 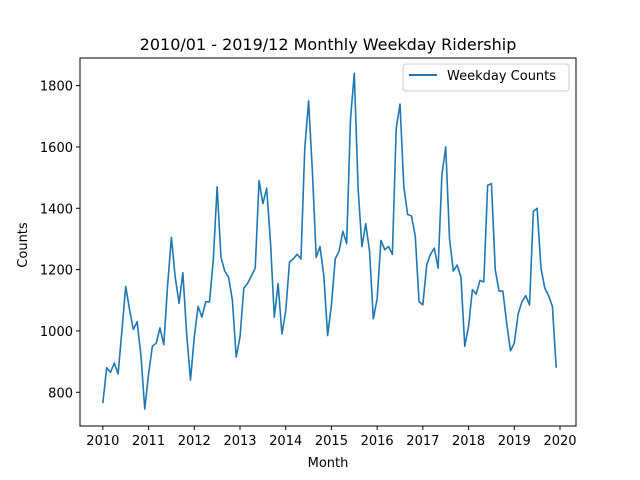 I want to click on y-axis-label: Counts, so click(x=23, y=245).